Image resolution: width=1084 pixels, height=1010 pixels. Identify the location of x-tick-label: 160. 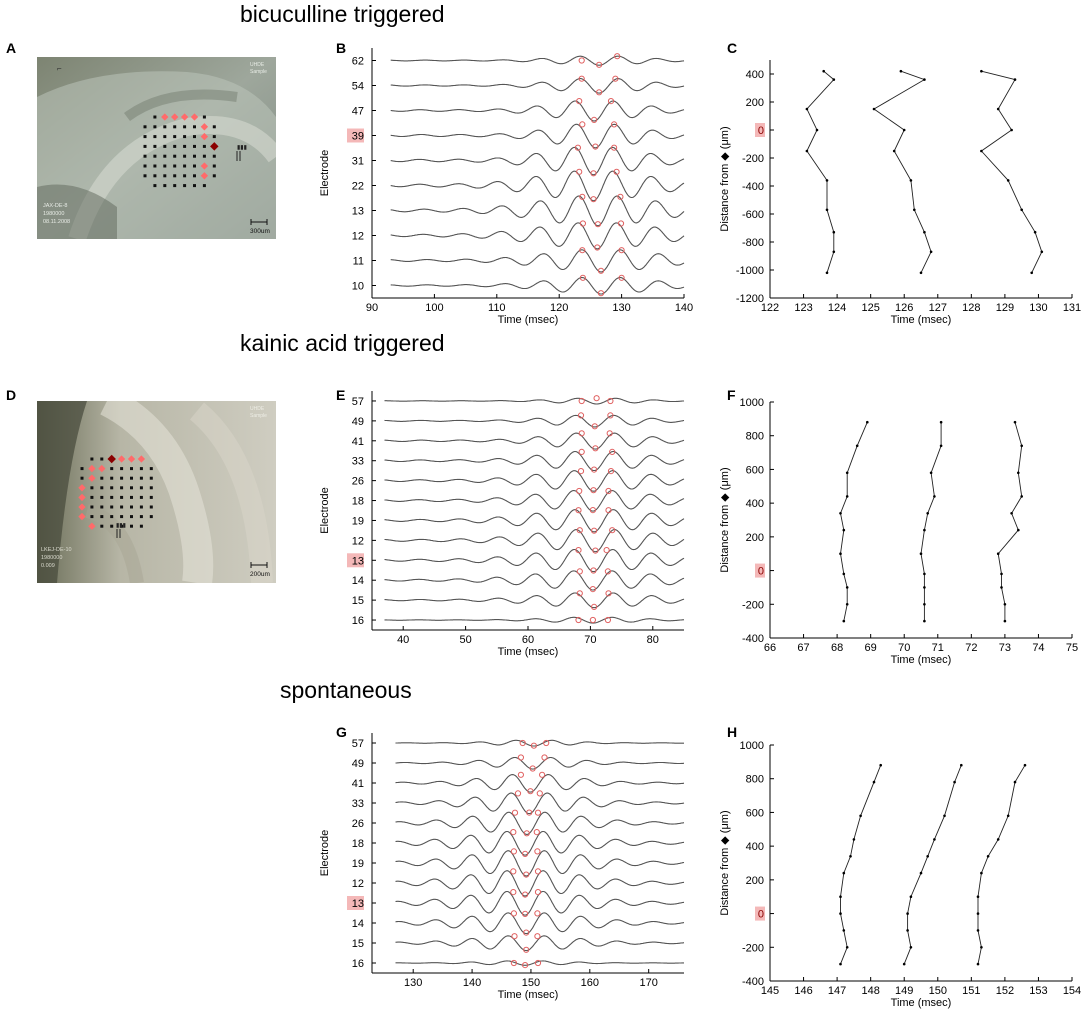
(590, 983).